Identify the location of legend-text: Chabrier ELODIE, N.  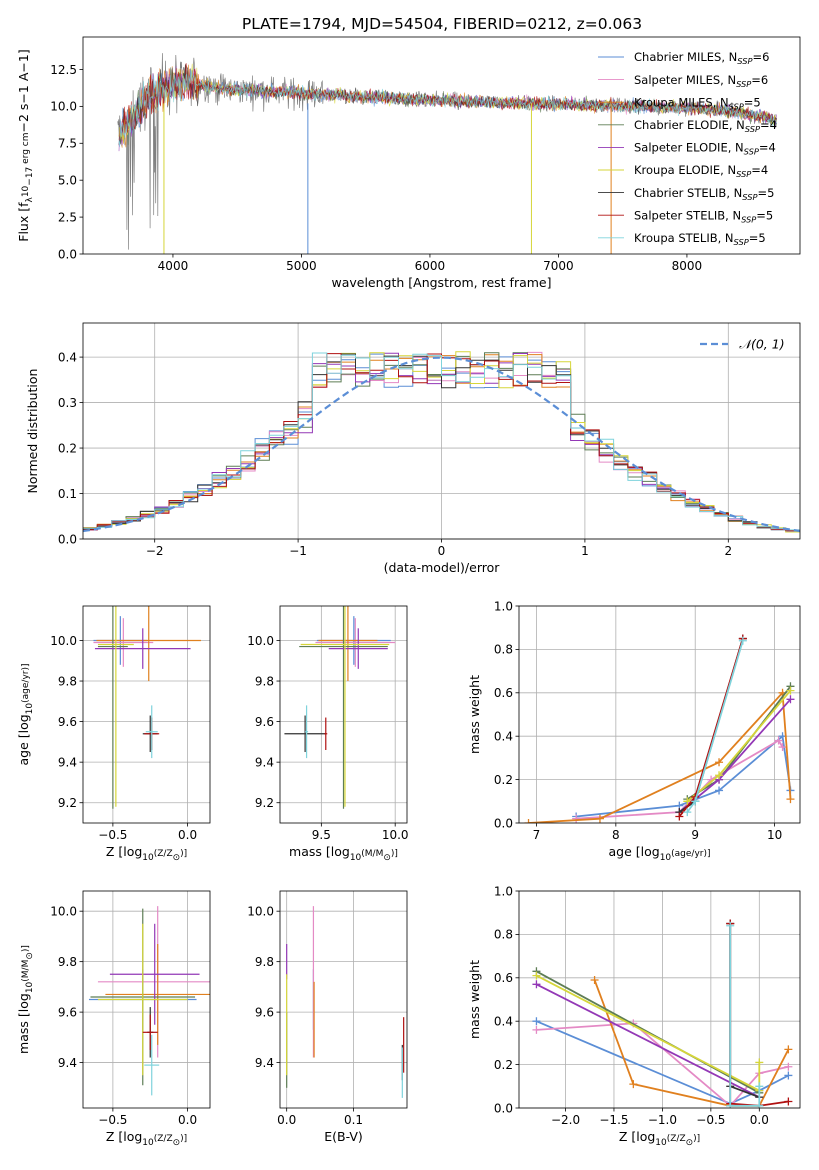
(689, 125).